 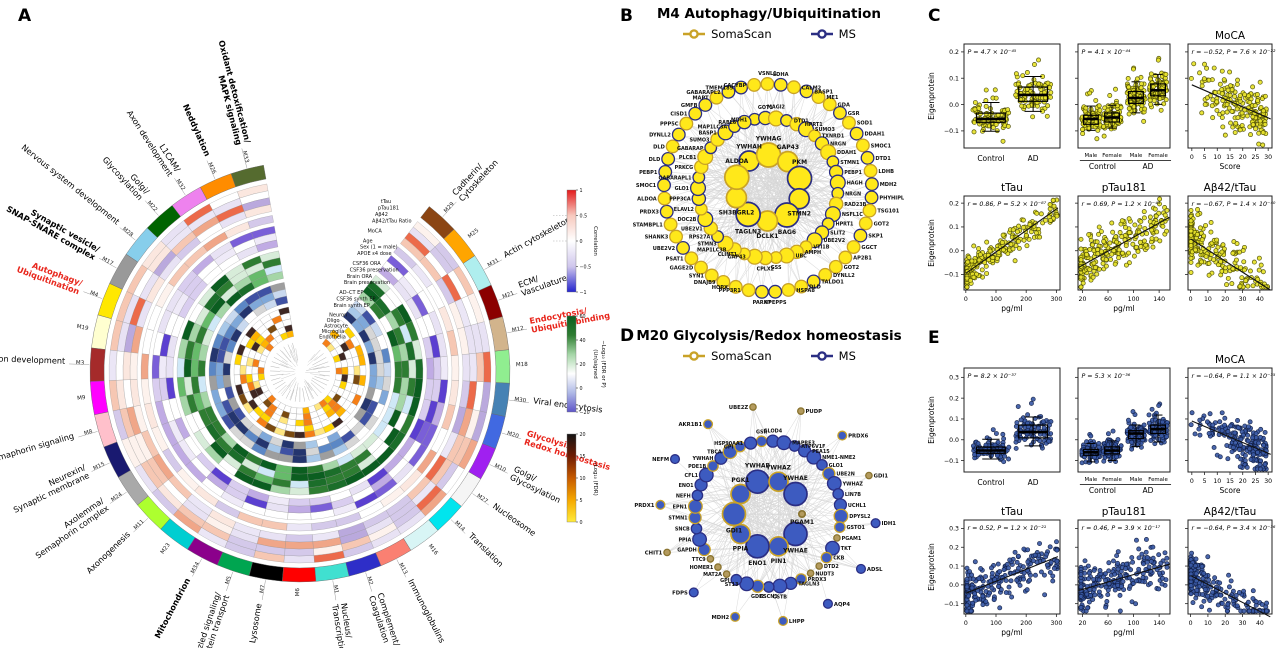 What do you see at coordinates (1136, 480) in the screenshot?
I see `subcategory-label: Male` at bounding box center [1136, 480].